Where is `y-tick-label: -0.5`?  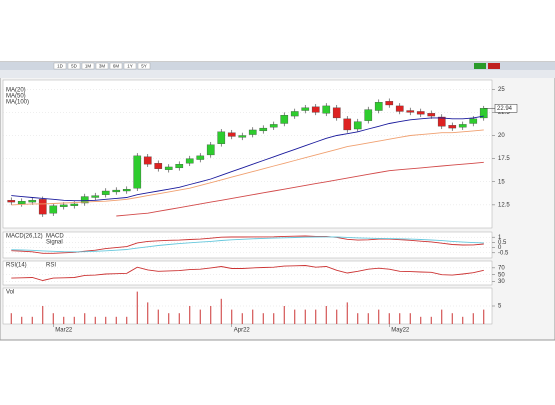 y-tick-label: -0.5 is located at coordinates (503, 253).